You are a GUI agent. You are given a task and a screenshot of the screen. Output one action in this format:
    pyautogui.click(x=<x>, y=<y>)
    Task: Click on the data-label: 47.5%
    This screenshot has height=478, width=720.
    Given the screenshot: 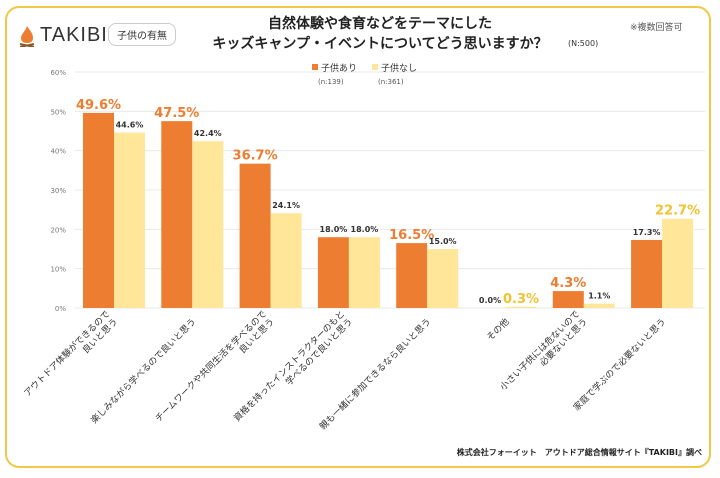 What is the action you would take?
    pyautogui.click(x=176, y=113)
    